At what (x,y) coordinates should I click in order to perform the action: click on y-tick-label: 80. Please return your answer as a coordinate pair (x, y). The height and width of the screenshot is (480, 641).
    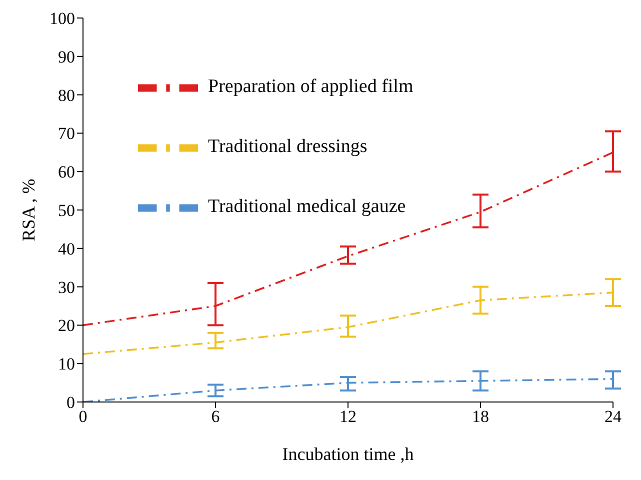
    Looking at the image, I should click on (66, 95).